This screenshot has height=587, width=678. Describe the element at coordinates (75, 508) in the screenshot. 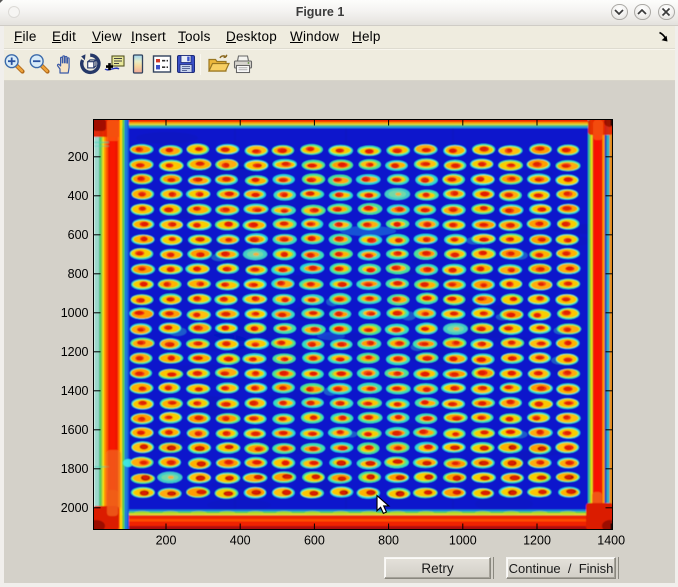

I see `svg-text: 2000` at that location.